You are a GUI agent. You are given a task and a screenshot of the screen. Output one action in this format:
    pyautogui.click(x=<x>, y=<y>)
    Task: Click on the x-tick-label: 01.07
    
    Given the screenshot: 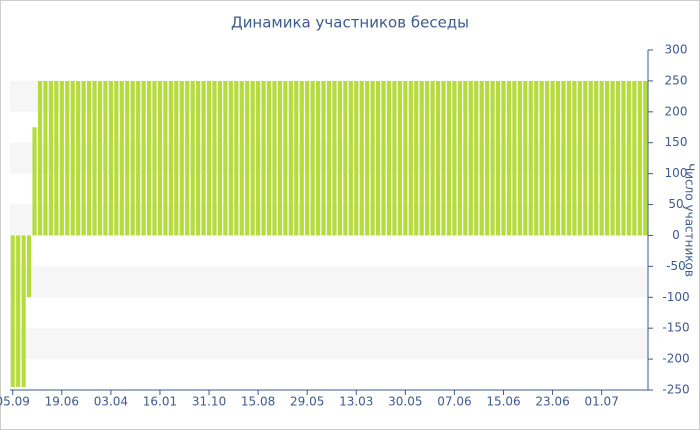 What is the action you would take?
    pyautogui.click(x=601, y=402)
    